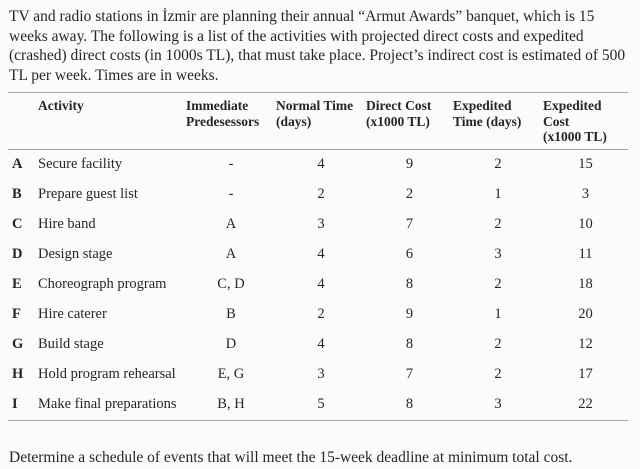 This screenshot has width=640, height=469. Describe the element at coordinates (482, 105) in the screenshot. I see `header-line: Expedited` at that location.